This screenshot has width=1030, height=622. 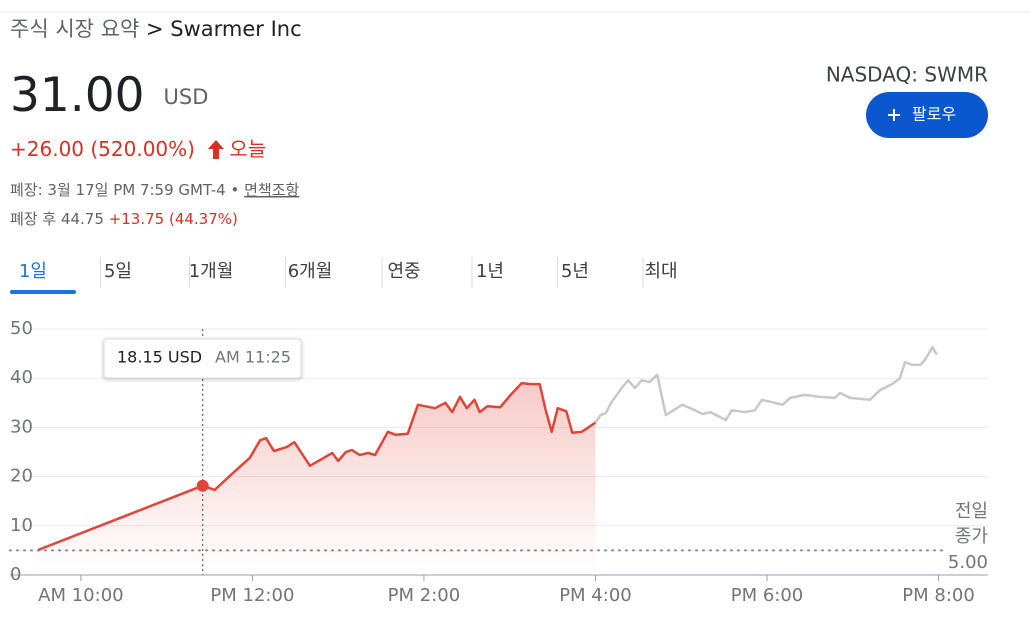 What do you see at coordinates (43, 292) in the screenshot?
I see `active-tab-indicator` at bounding box center [43, 292].